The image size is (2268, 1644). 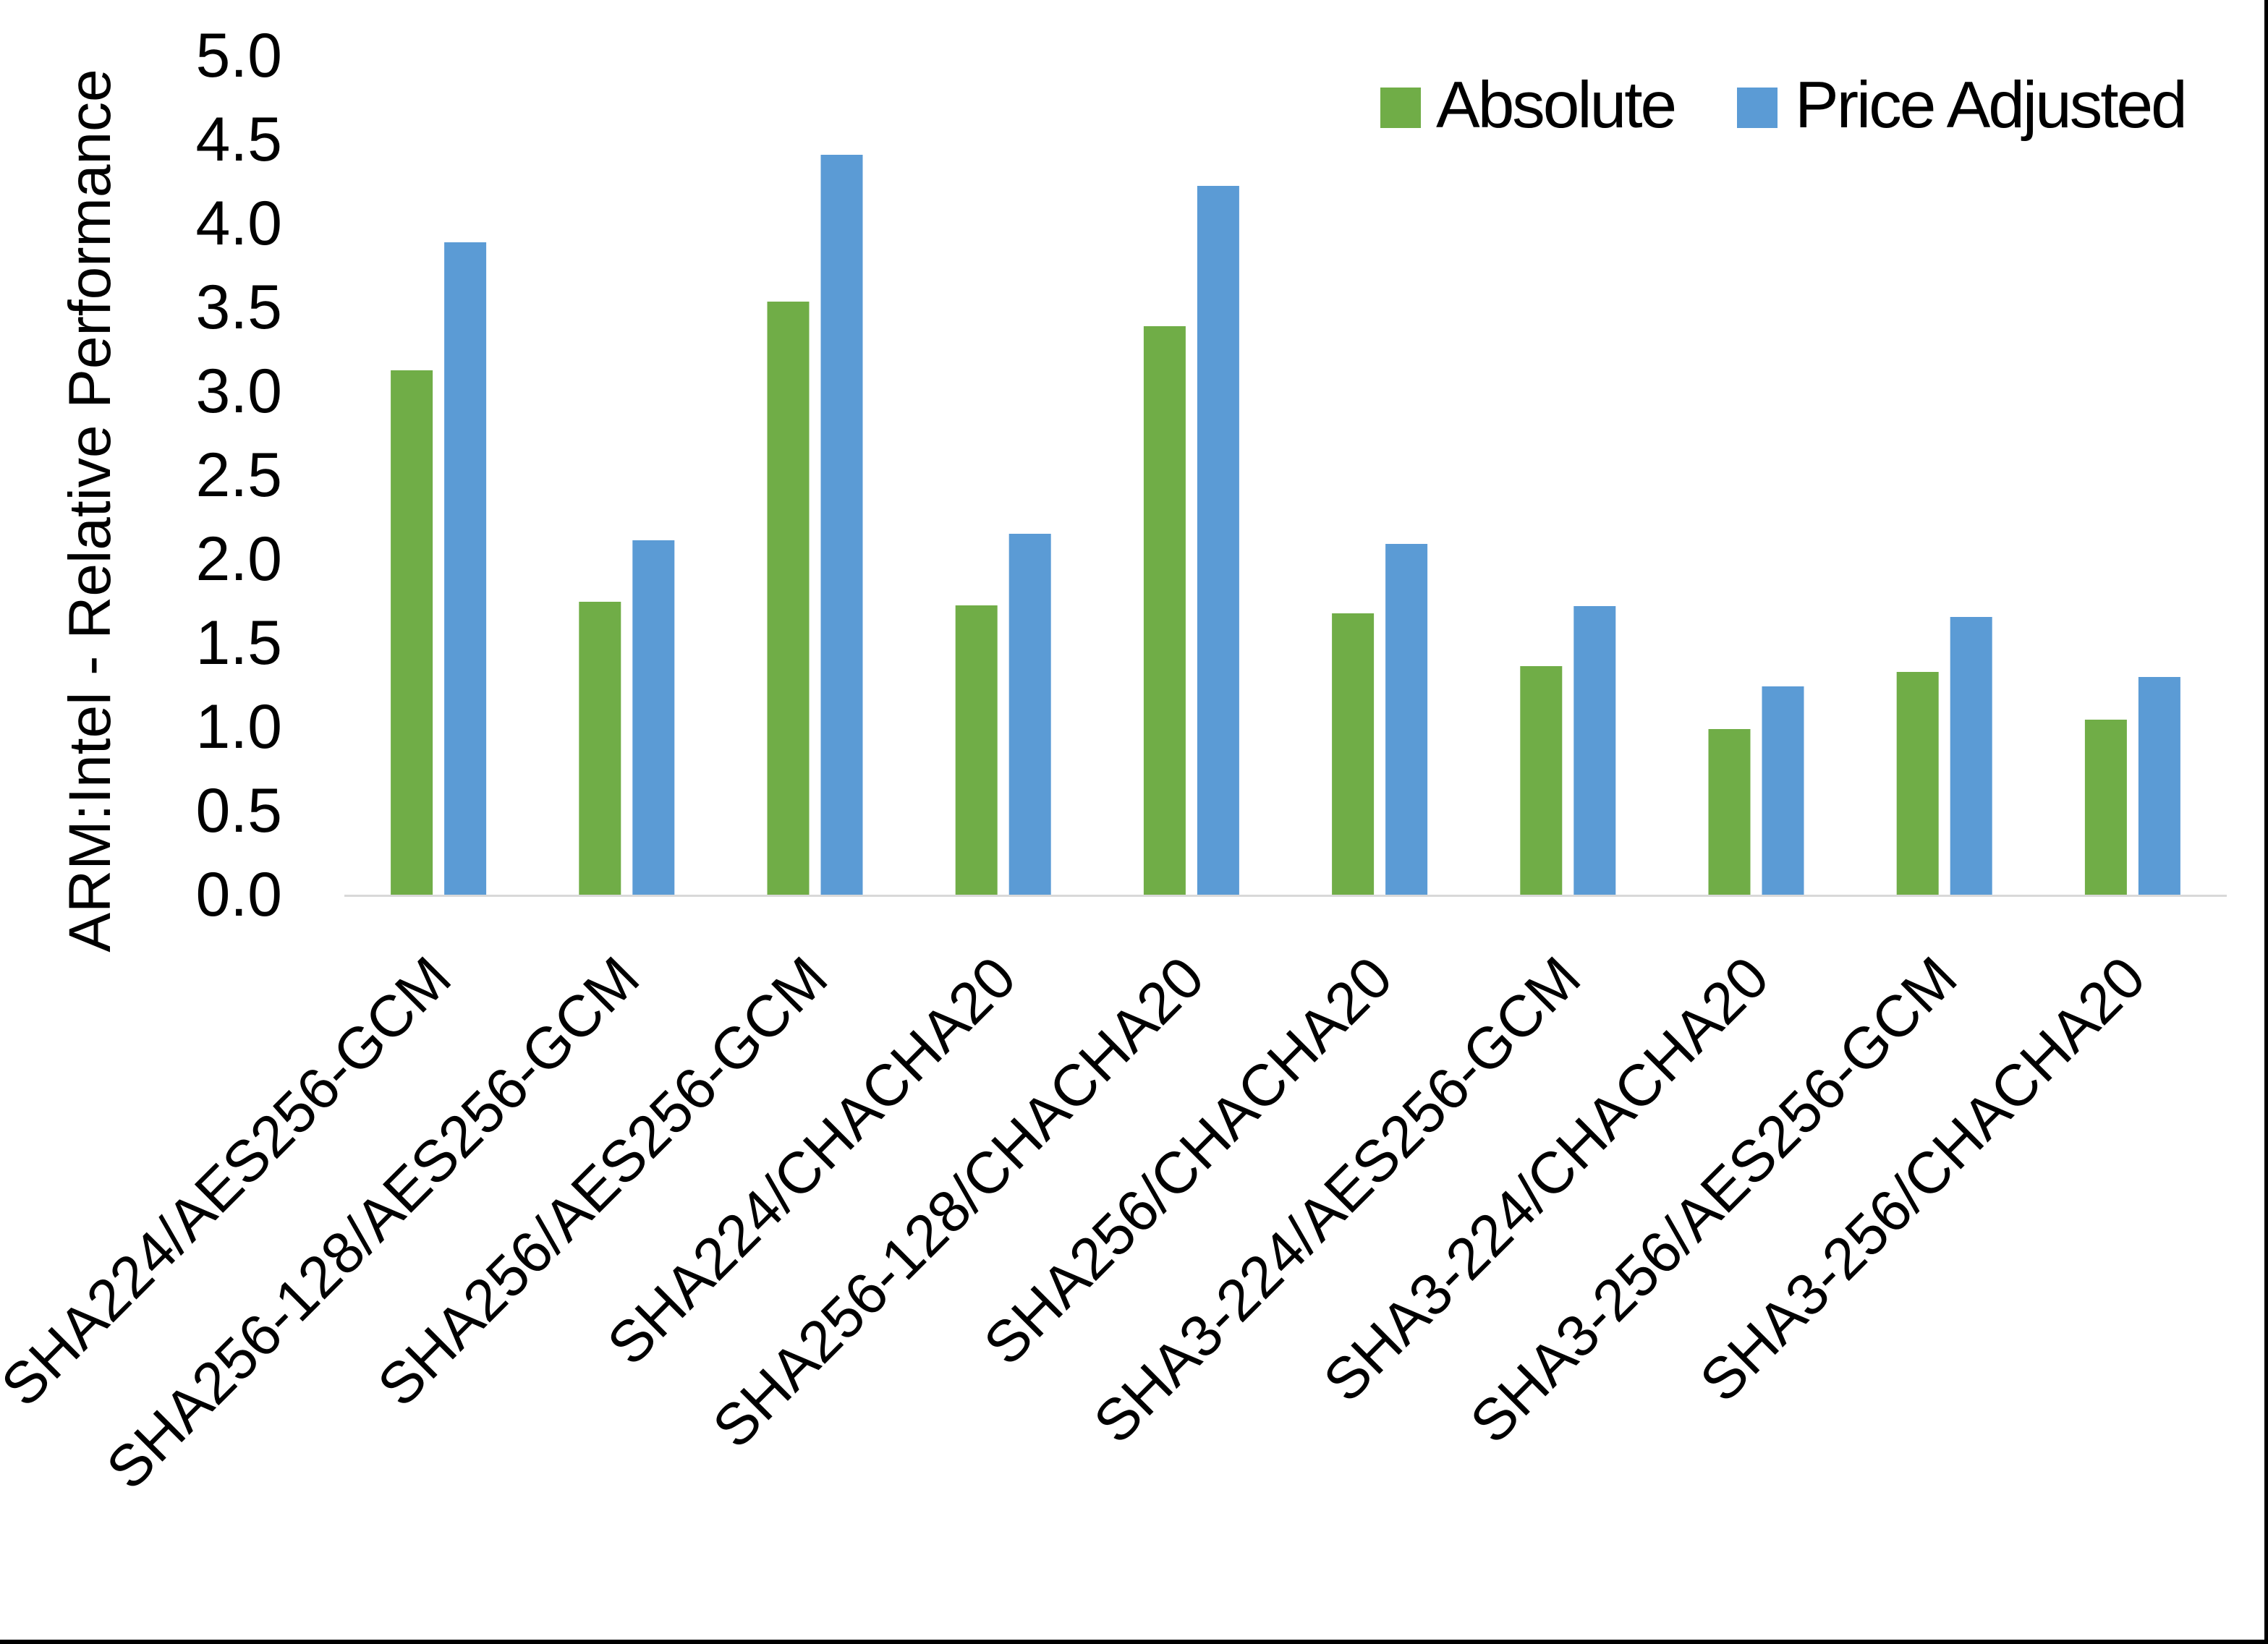 I want to click on svg-text: 1.5, so click(x=238, y=643).